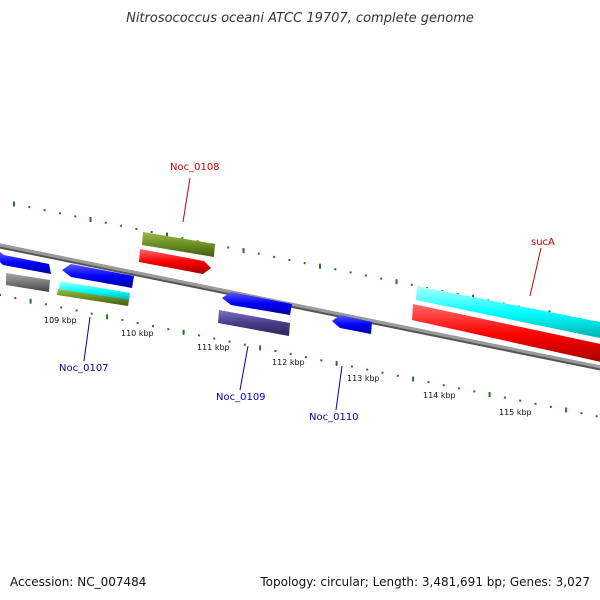 The height and width of the screenshot is (600, 600). Describe the element at coordinates (244, 368) in the screenshot. I see `leader-noc0109` at that location.